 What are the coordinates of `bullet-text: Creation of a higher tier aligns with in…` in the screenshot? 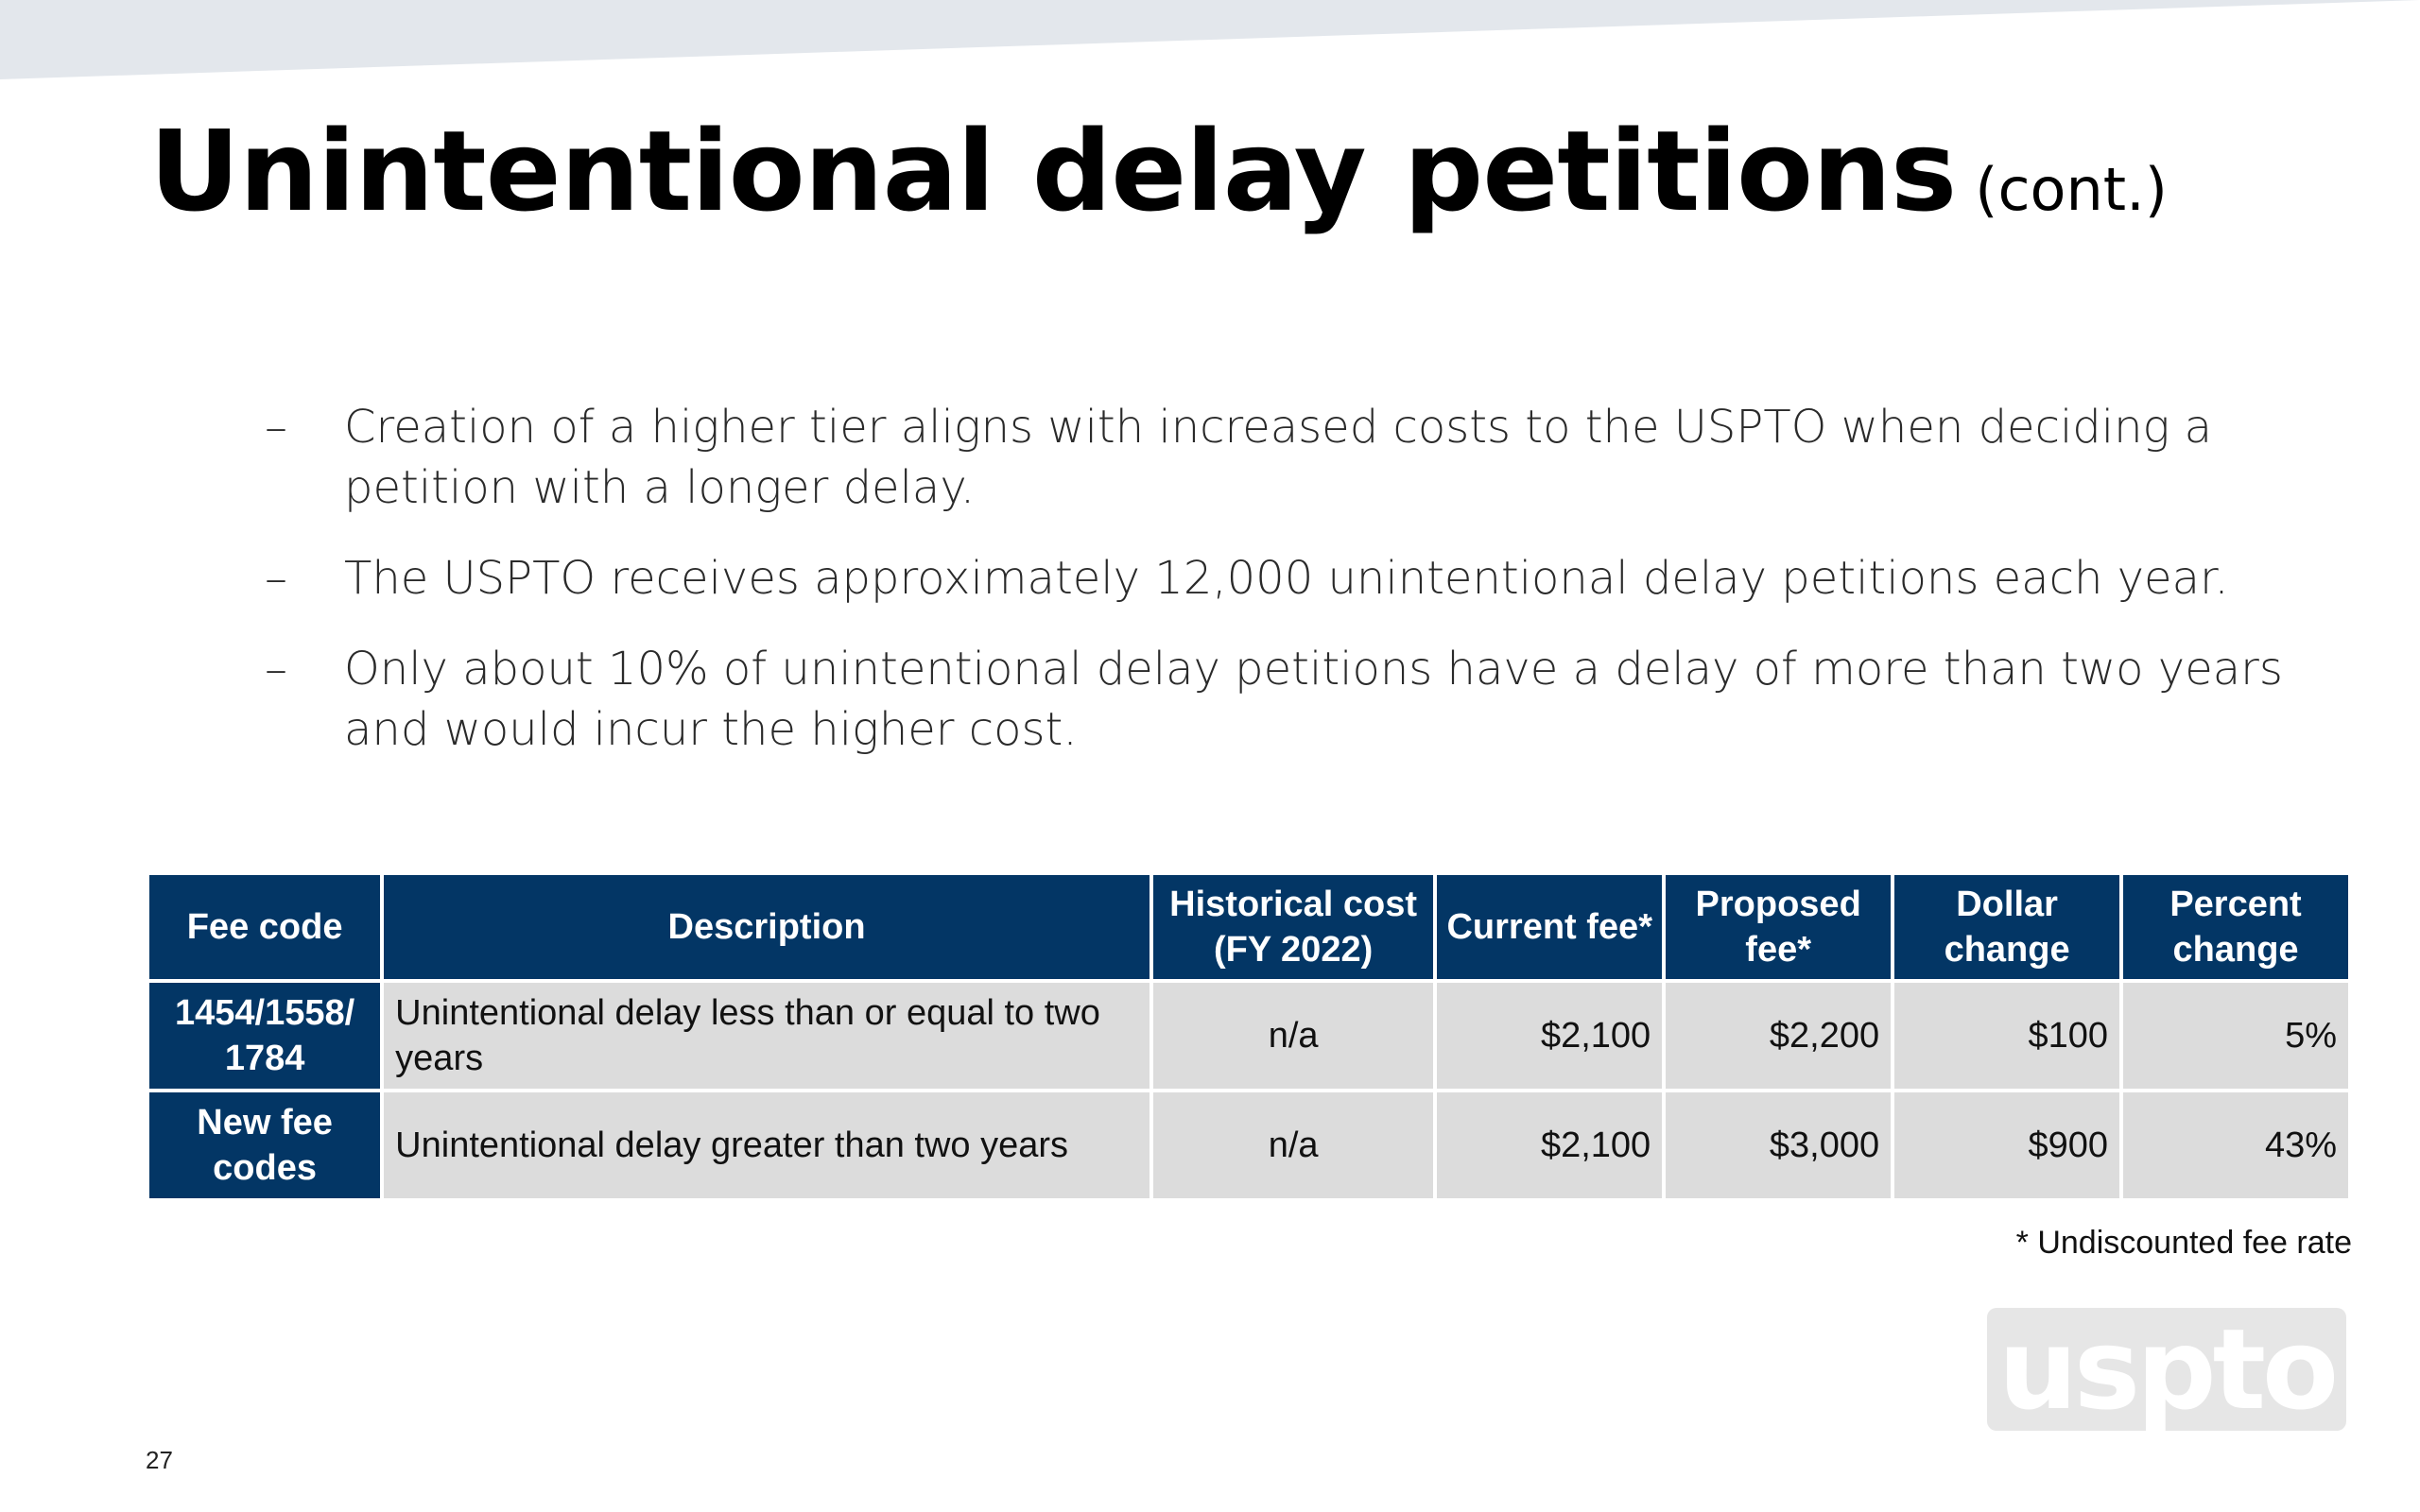 It's located at (1278, 457).